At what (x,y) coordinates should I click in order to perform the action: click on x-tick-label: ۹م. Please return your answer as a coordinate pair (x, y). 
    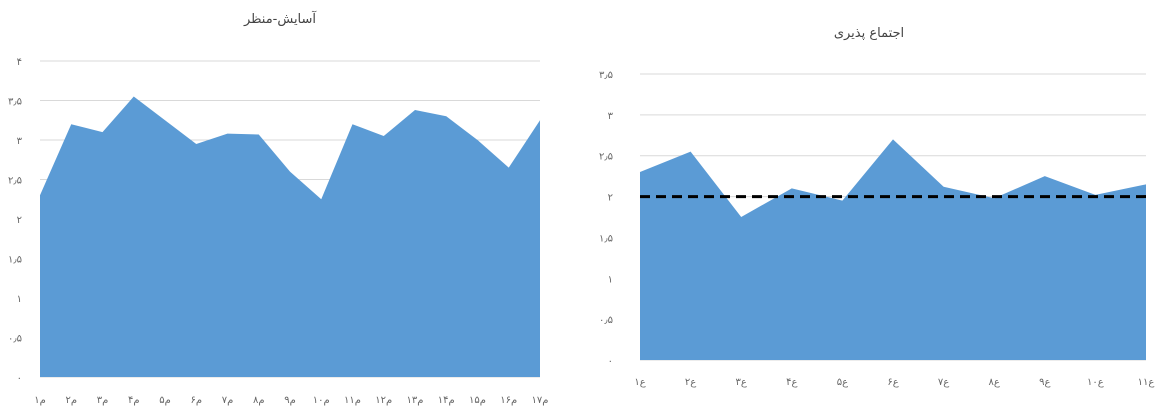
    Looking at the image, I should click on (290, 400).